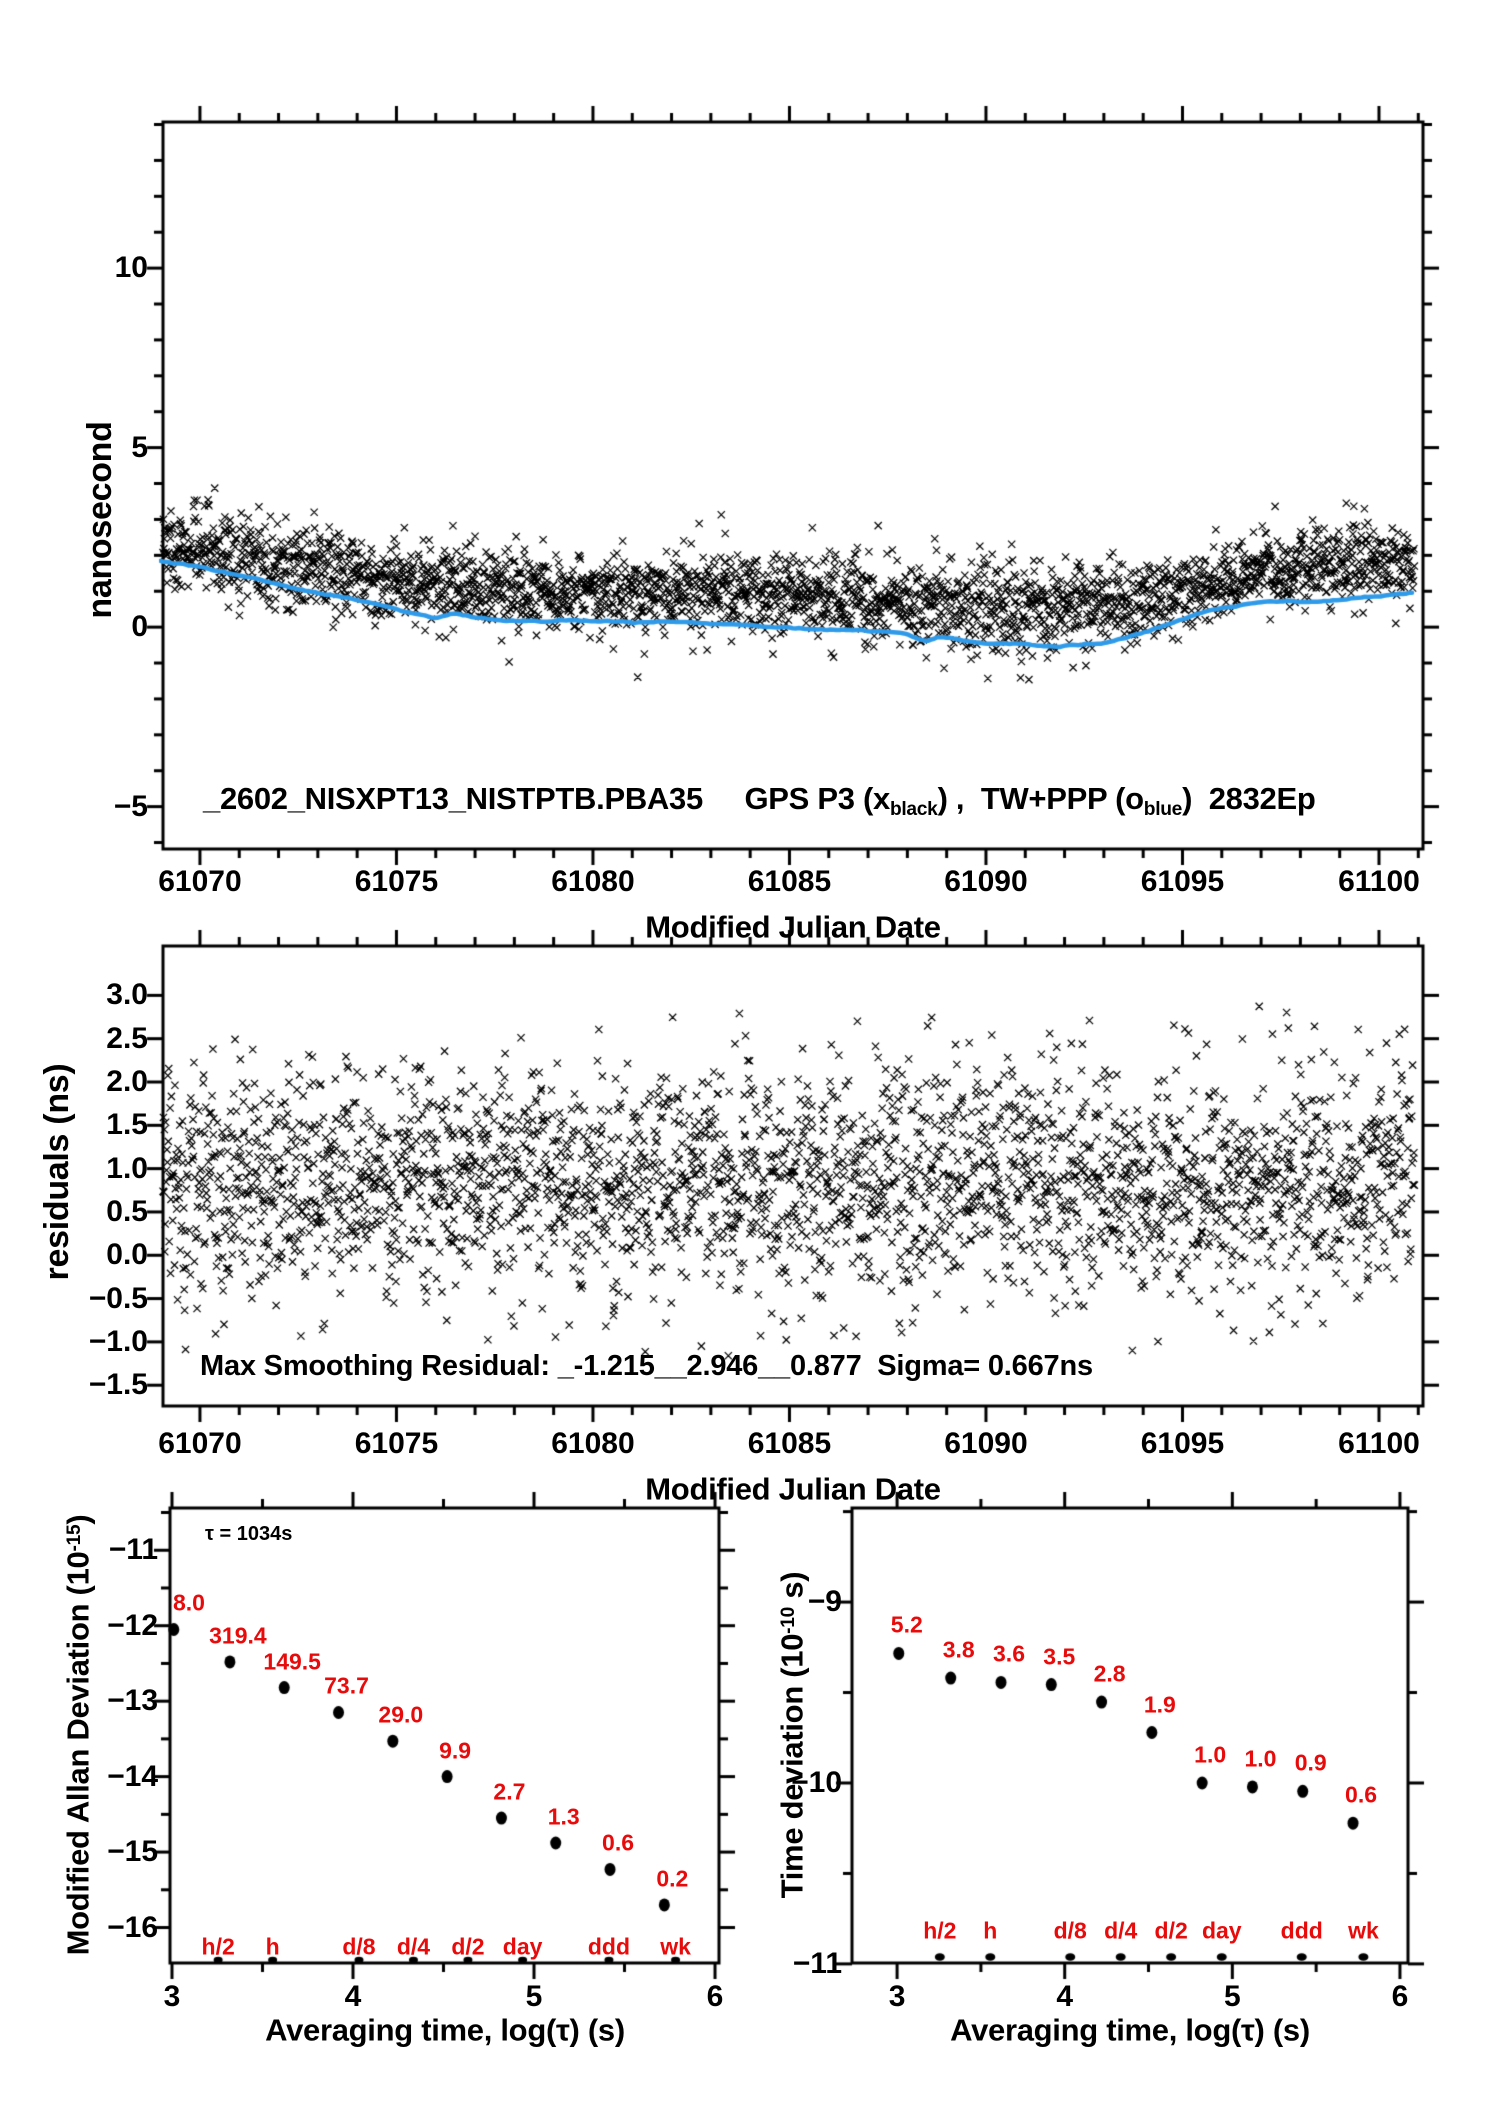 This screenshot has width=1488, height=2105. Describe the element at coordinates (1159, 1704) in the screenshot. I see `p4-value-label: 1.9` at that location.